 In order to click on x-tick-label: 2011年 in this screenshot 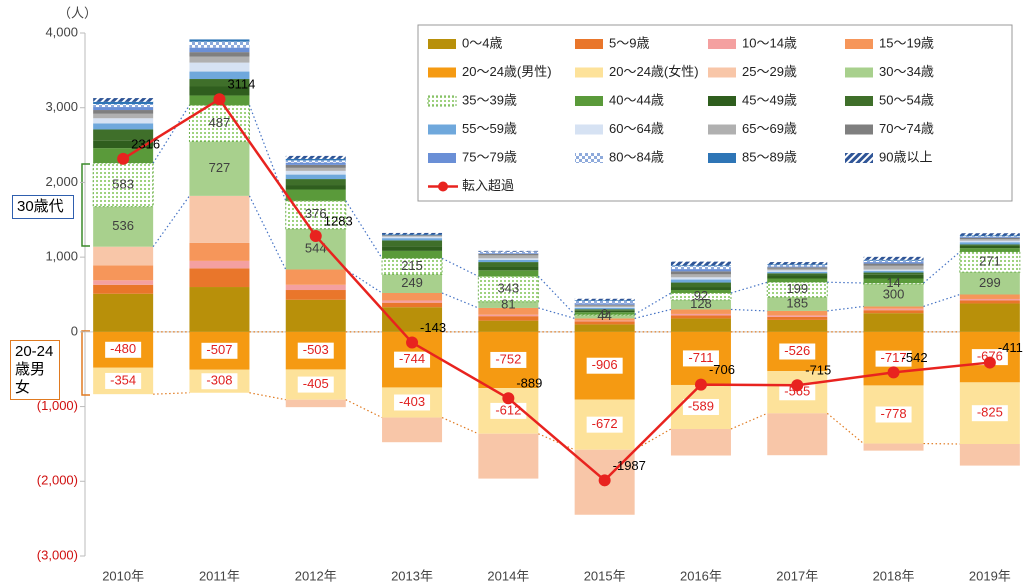, I will do `click(219, 575)`.